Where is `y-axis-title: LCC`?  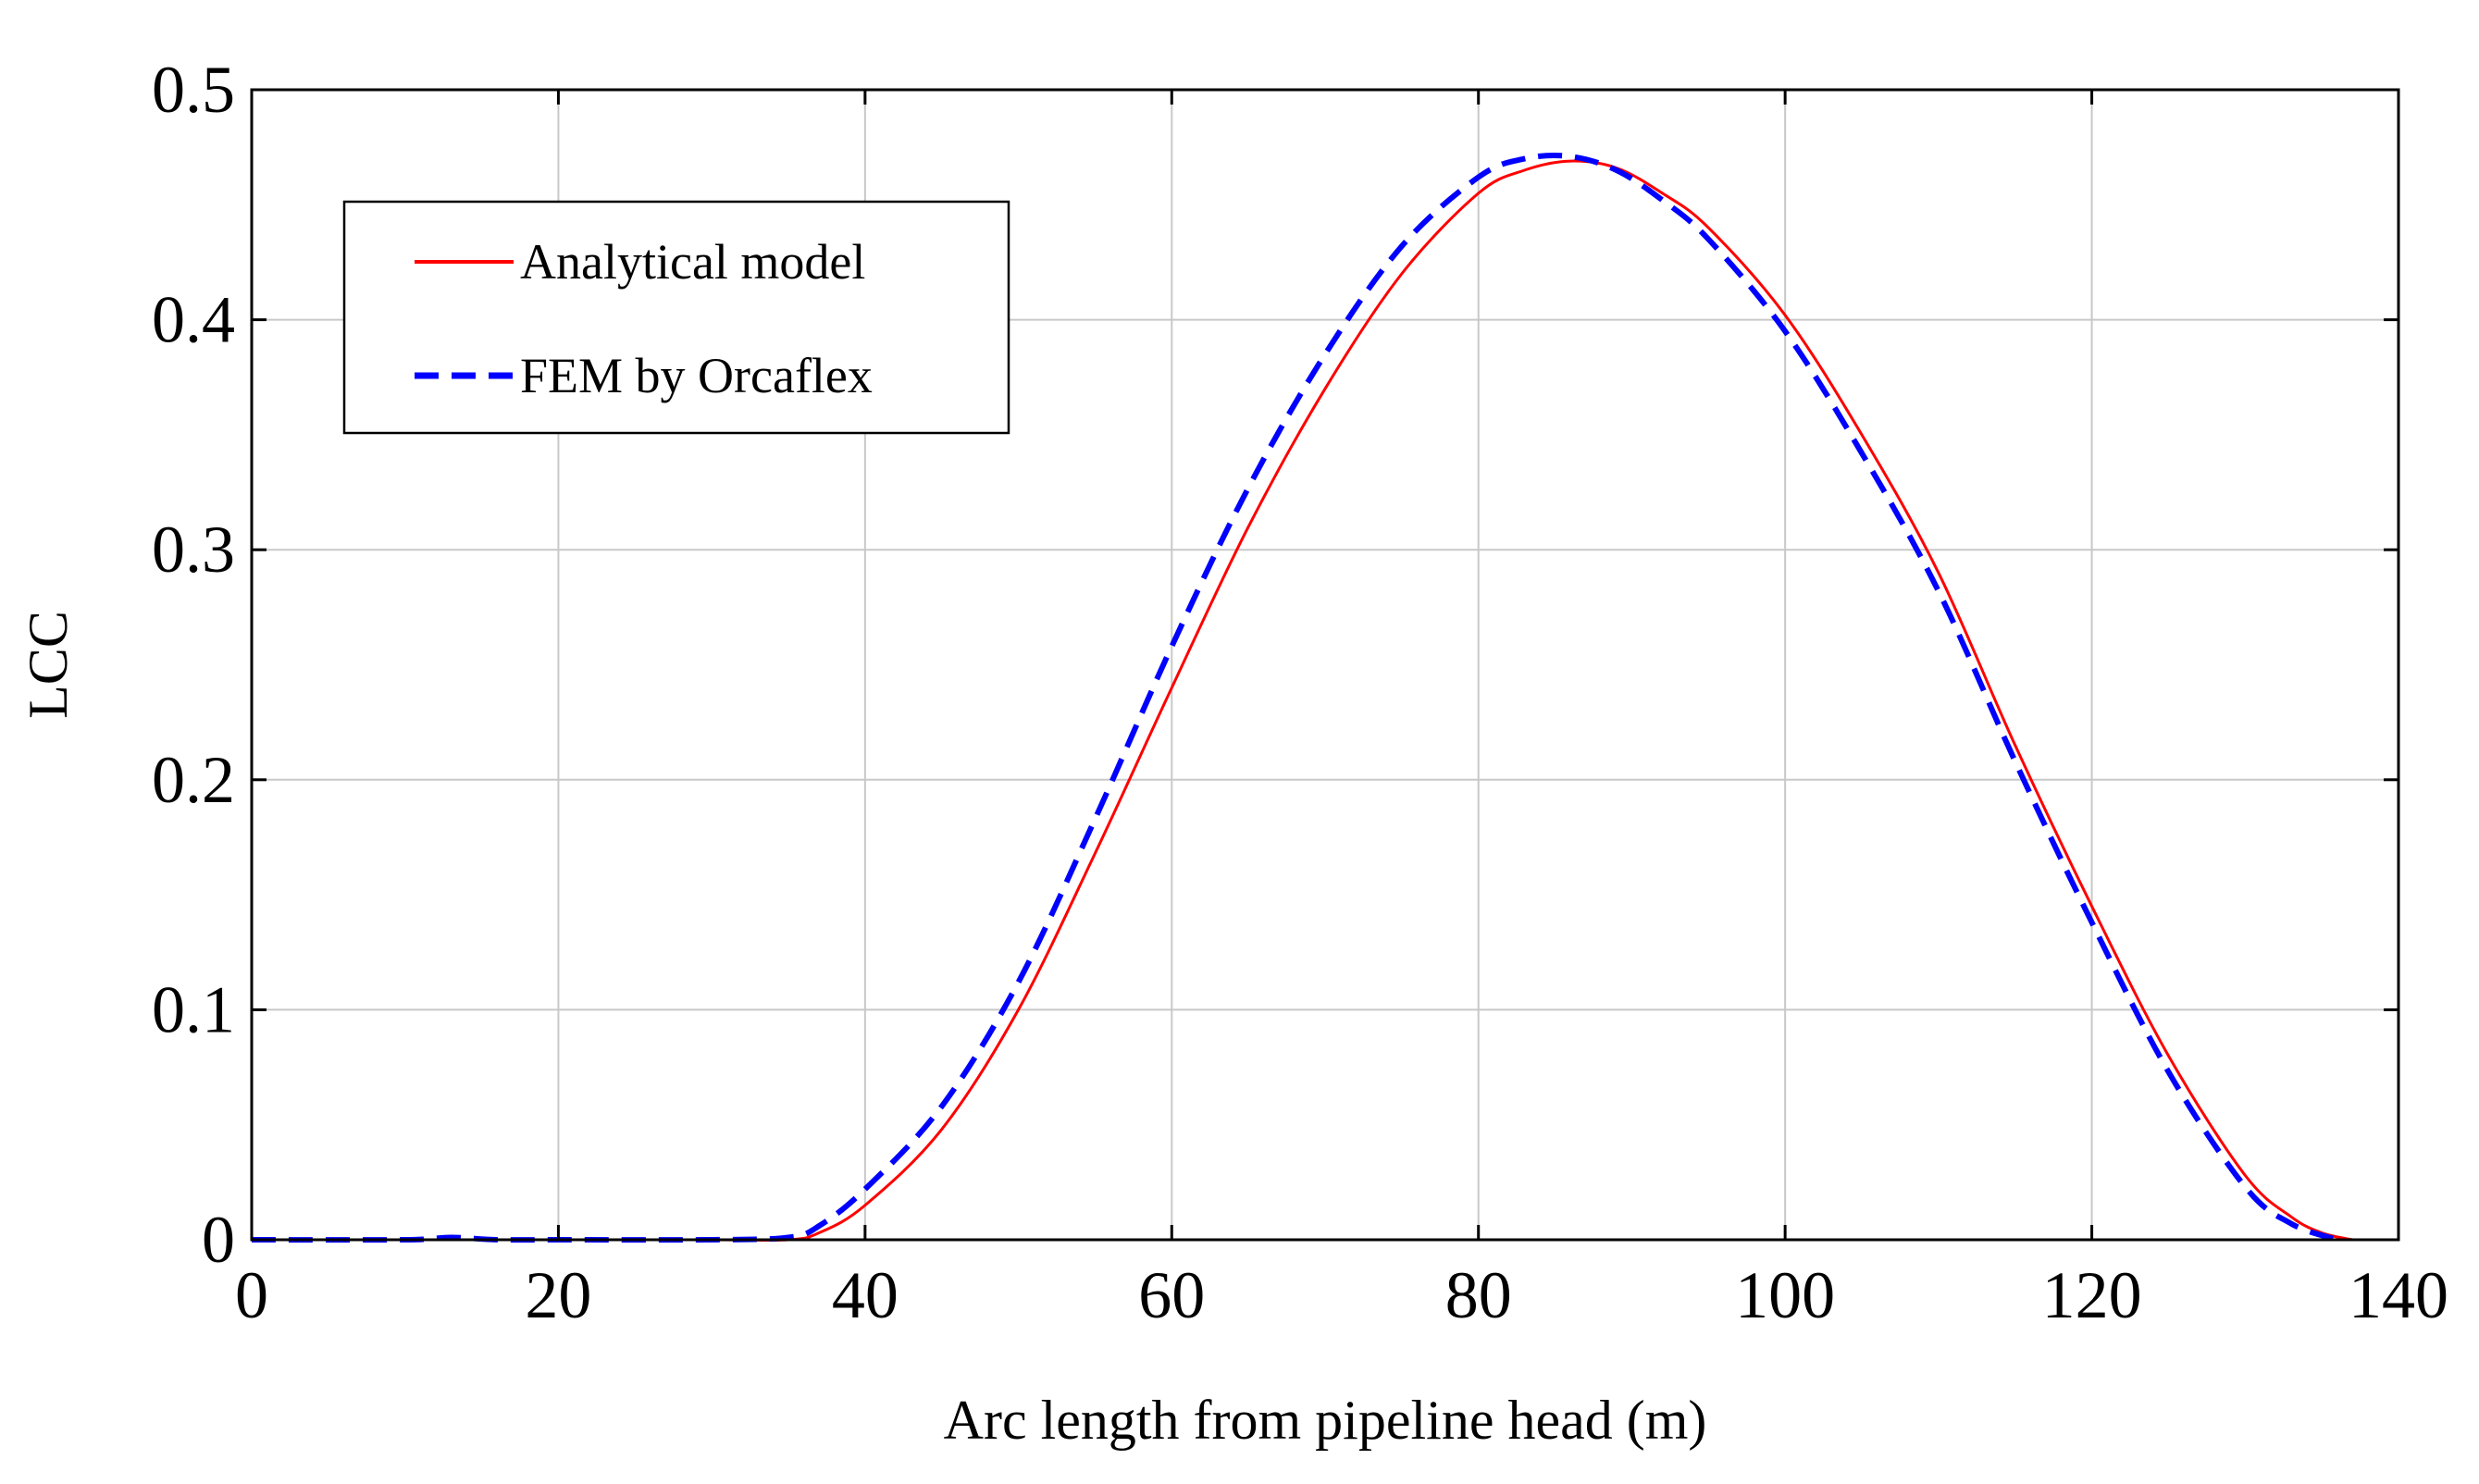
y-axis-title: LCC is located at coordinates (48, 665).